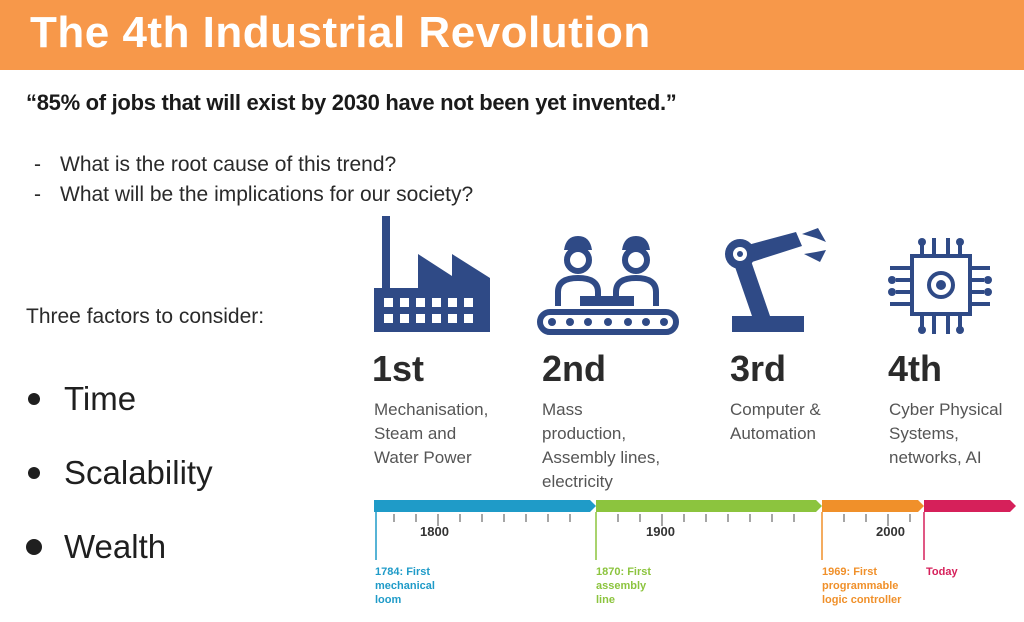 This screenshot has width=1024, height=622. I want to click on factor-item: Scalability, so click(118, 473).